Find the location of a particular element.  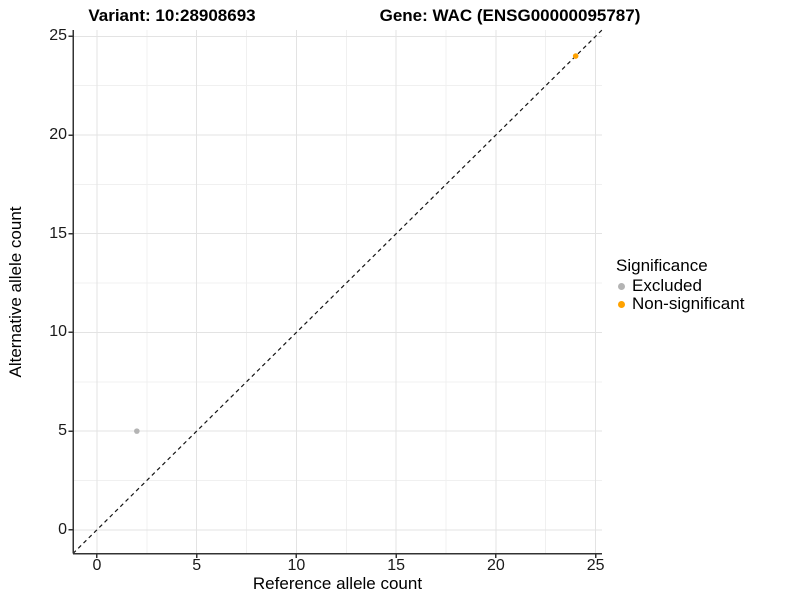

legend-item-label: Excluded is located at coordinates (667, 285).